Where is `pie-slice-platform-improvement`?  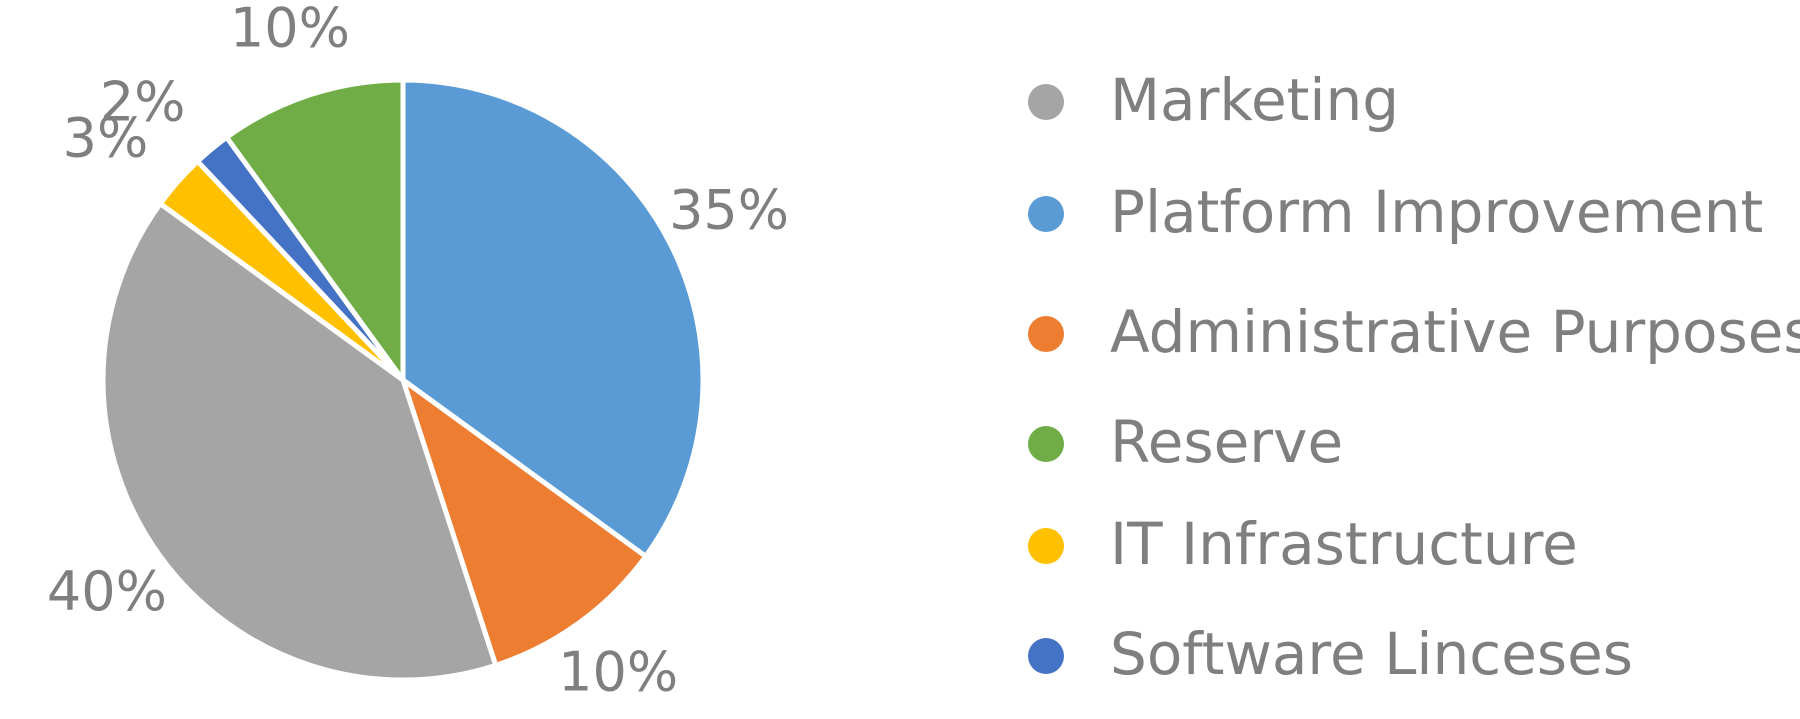 pie-slice-platform-improvement is located at coordinates (553, 318).